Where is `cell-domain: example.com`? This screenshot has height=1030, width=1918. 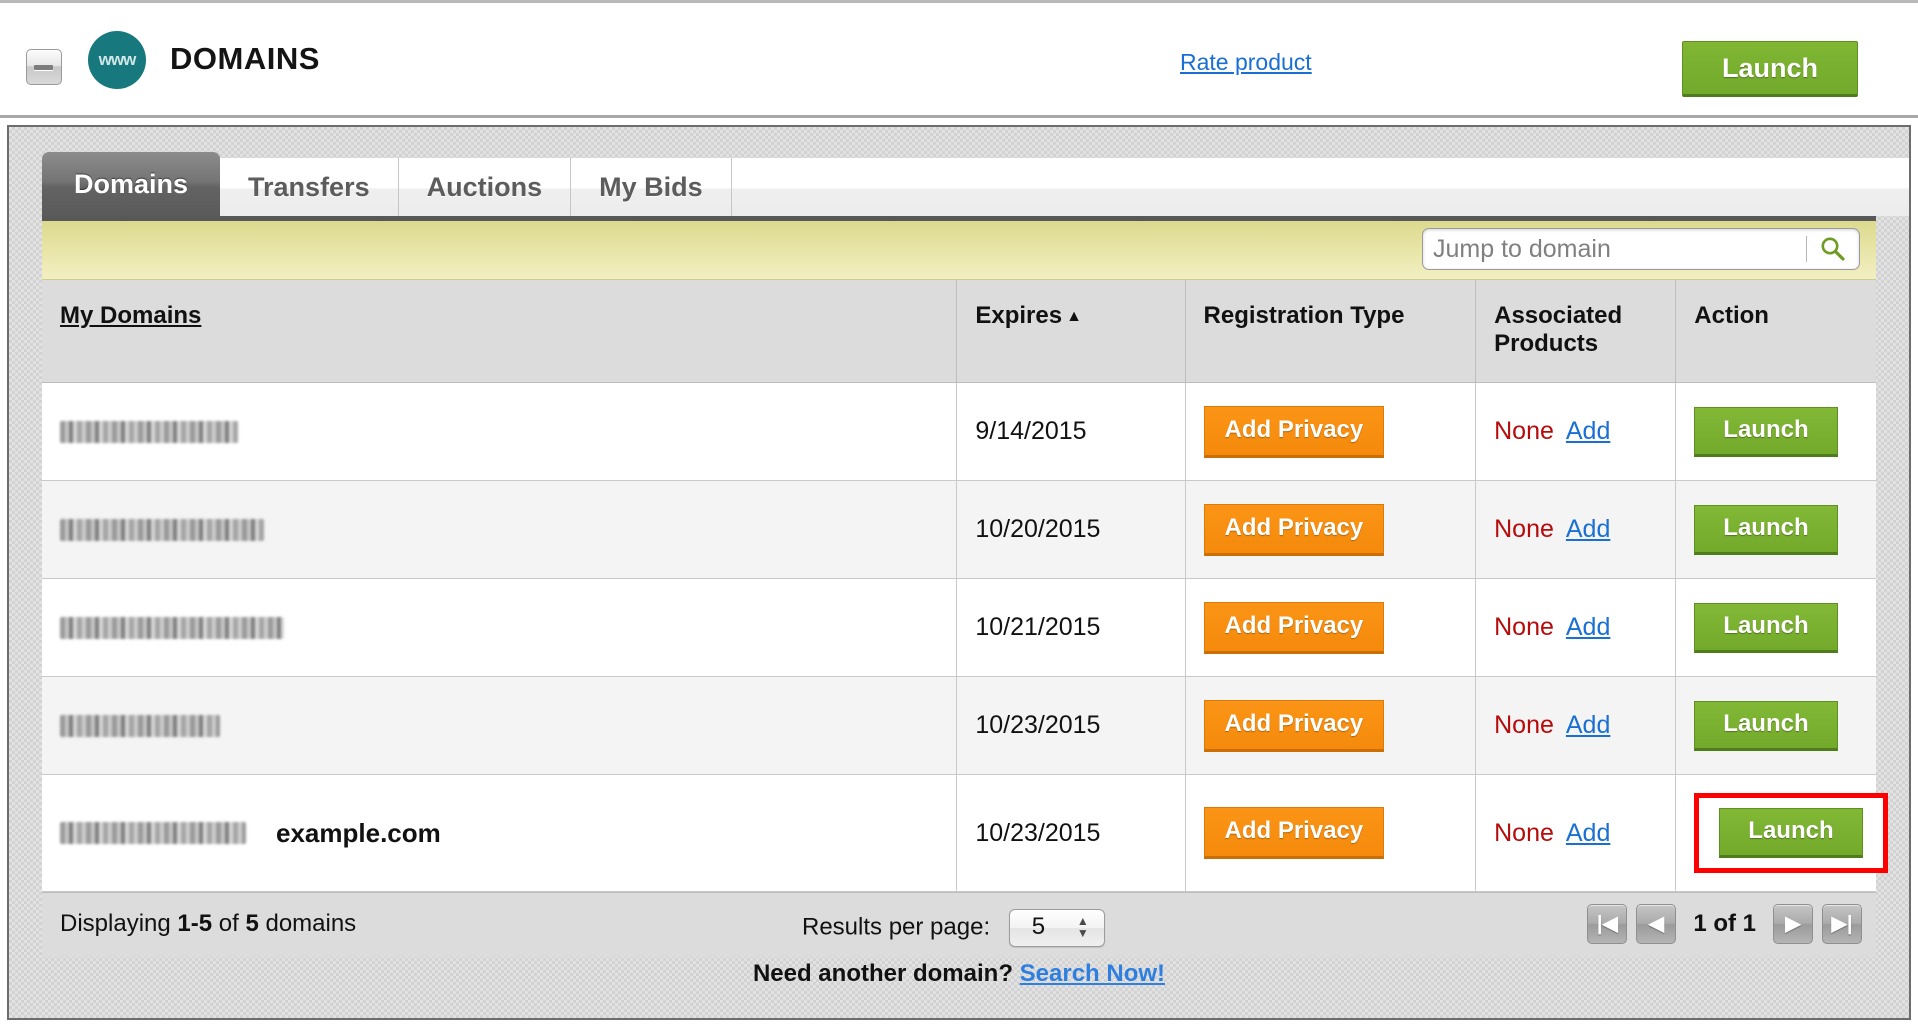 cell-domain: example.com is located at coordinates (500, 833).